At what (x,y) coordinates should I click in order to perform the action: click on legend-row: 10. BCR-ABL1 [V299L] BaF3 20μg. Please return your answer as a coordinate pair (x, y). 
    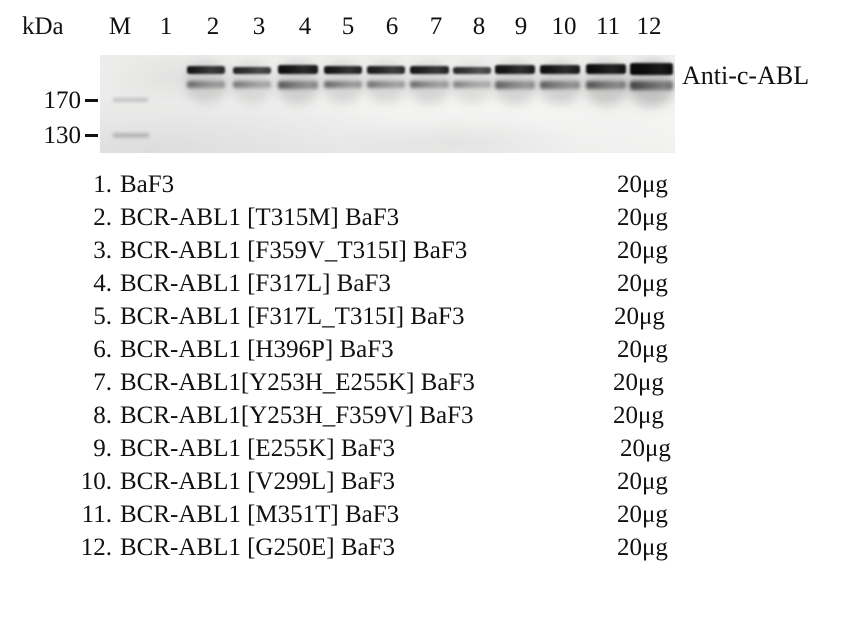
    Looking at the image, I should click on (424, 481).